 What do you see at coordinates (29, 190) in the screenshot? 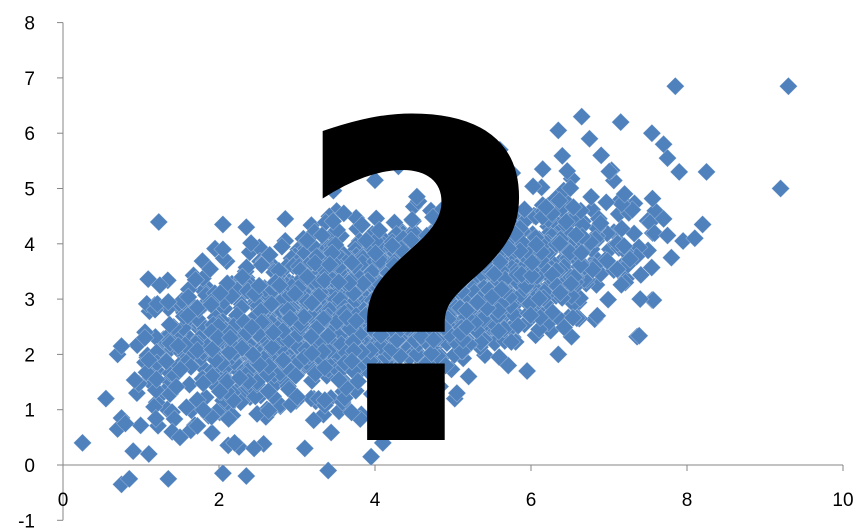
I see `y-tick-label: 5` at bounding box center [29, 190].